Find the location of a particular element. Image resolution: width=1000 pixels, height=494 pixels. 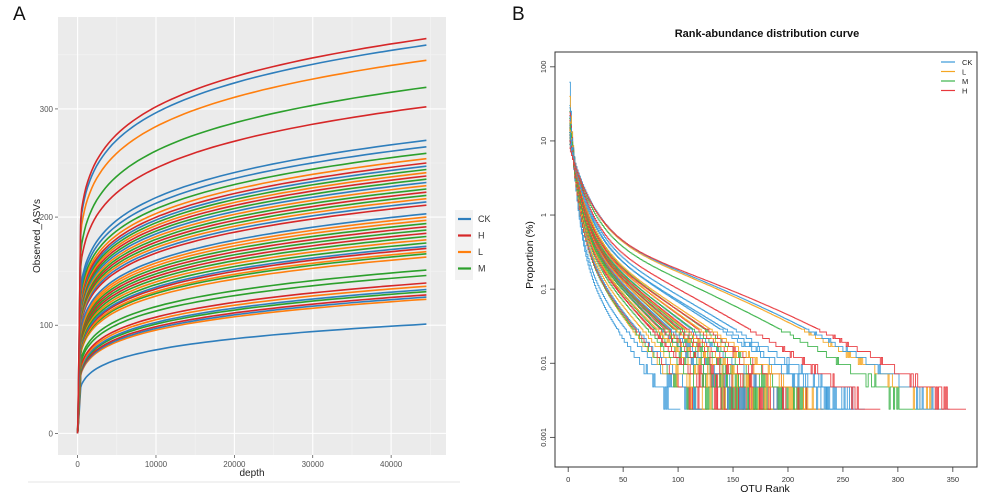

x-tick-label: 10000 is located at coordinates (156, 464).